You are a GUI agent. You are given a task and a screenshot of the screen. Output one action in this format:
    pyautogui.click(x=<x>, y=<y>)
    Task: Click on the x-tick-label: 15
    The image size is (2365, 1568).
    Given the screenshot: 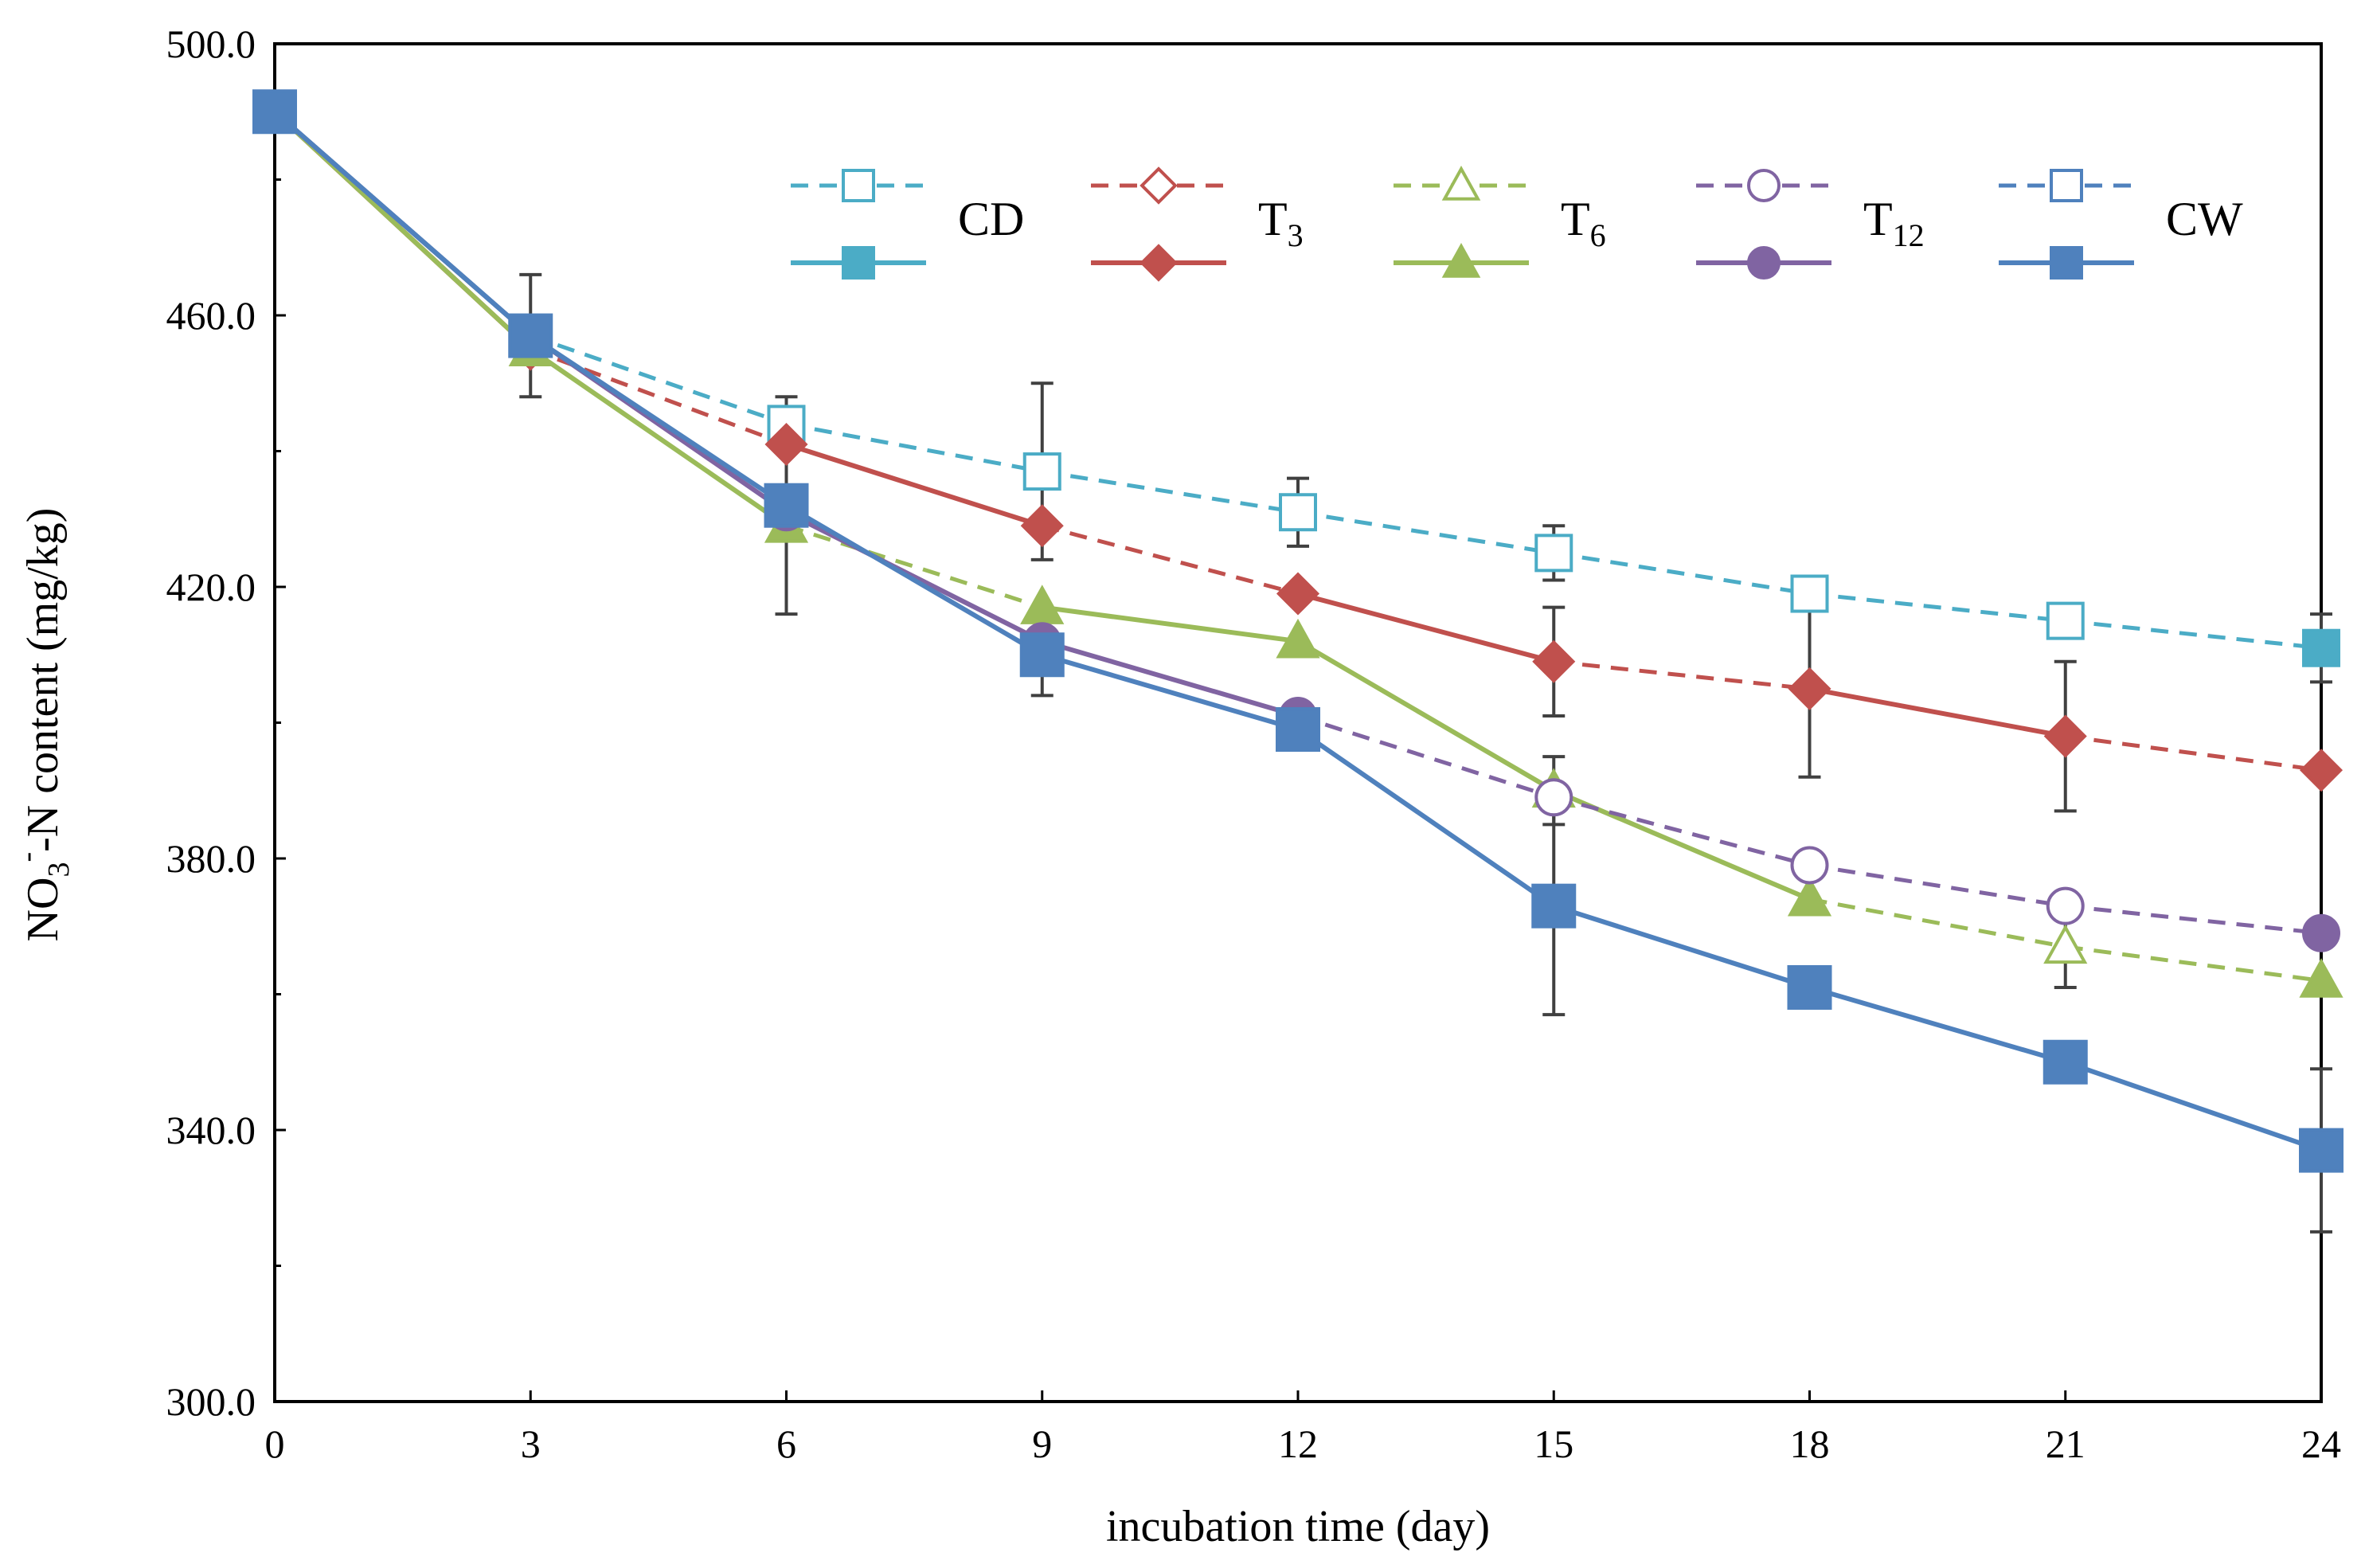 What is the action you would take?
    pyautogui.click(x=1553, y=1443)
    